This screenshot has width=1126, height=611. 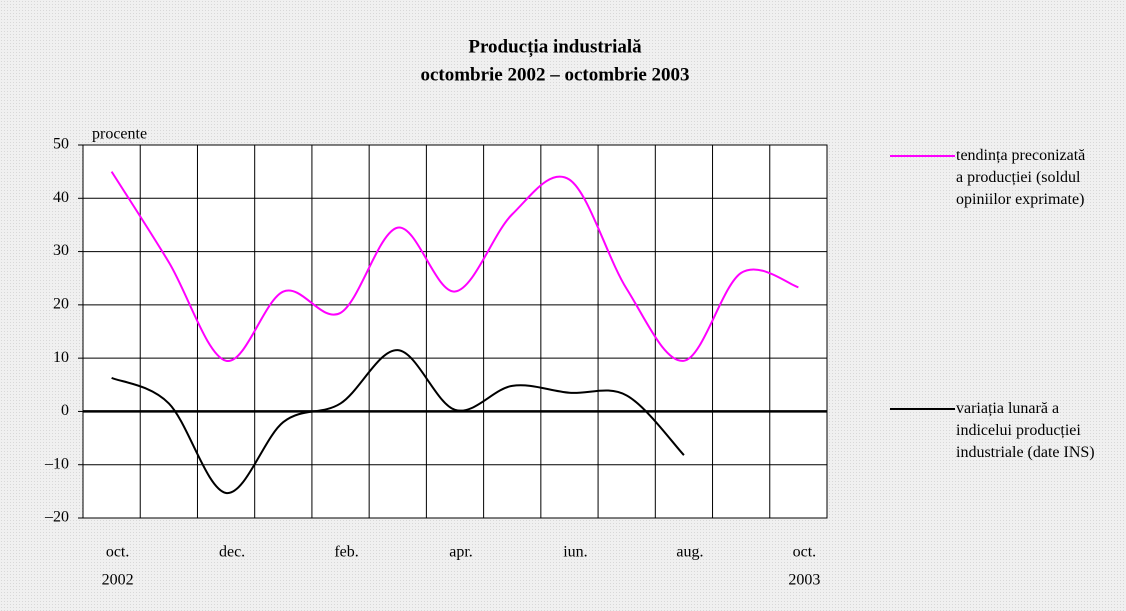 I want to click on y-axis-label: procente, so click(x=119, y=134).